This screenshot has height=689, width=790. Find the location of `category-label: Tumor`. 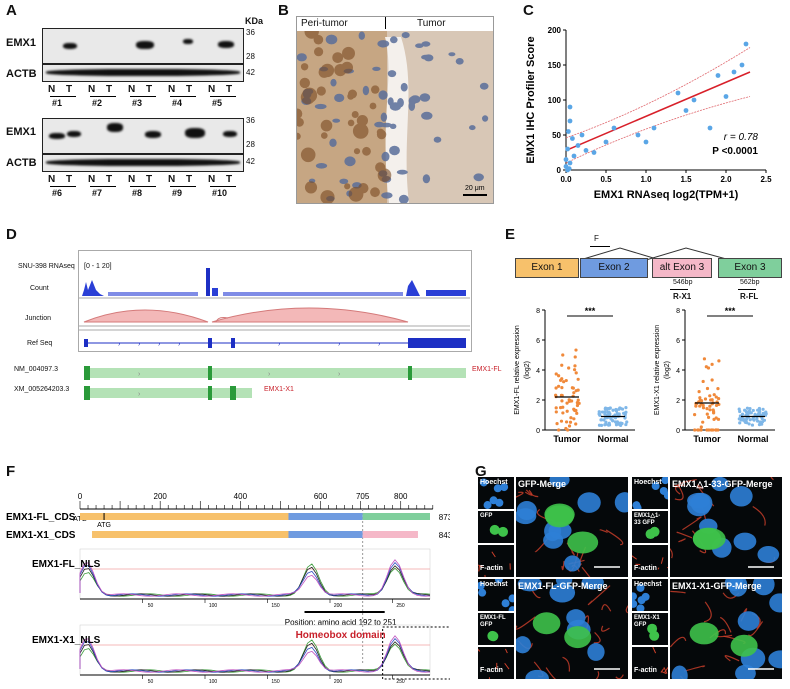

category-label: Tumor is located at coordinates (707, 439).